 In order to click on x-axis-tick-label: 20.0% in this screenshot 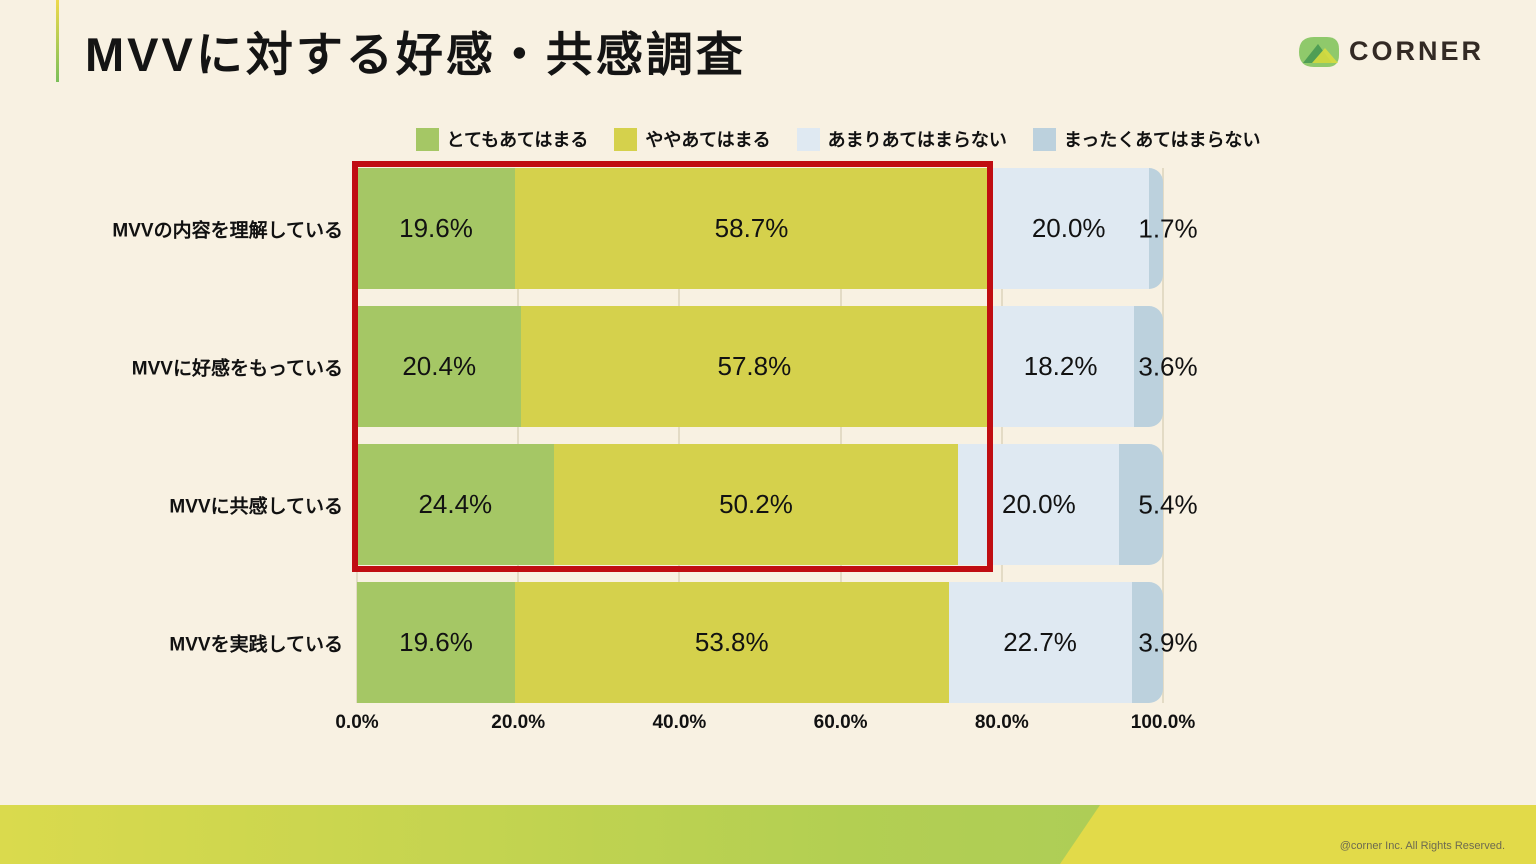, I will do `click(518, 722)`.